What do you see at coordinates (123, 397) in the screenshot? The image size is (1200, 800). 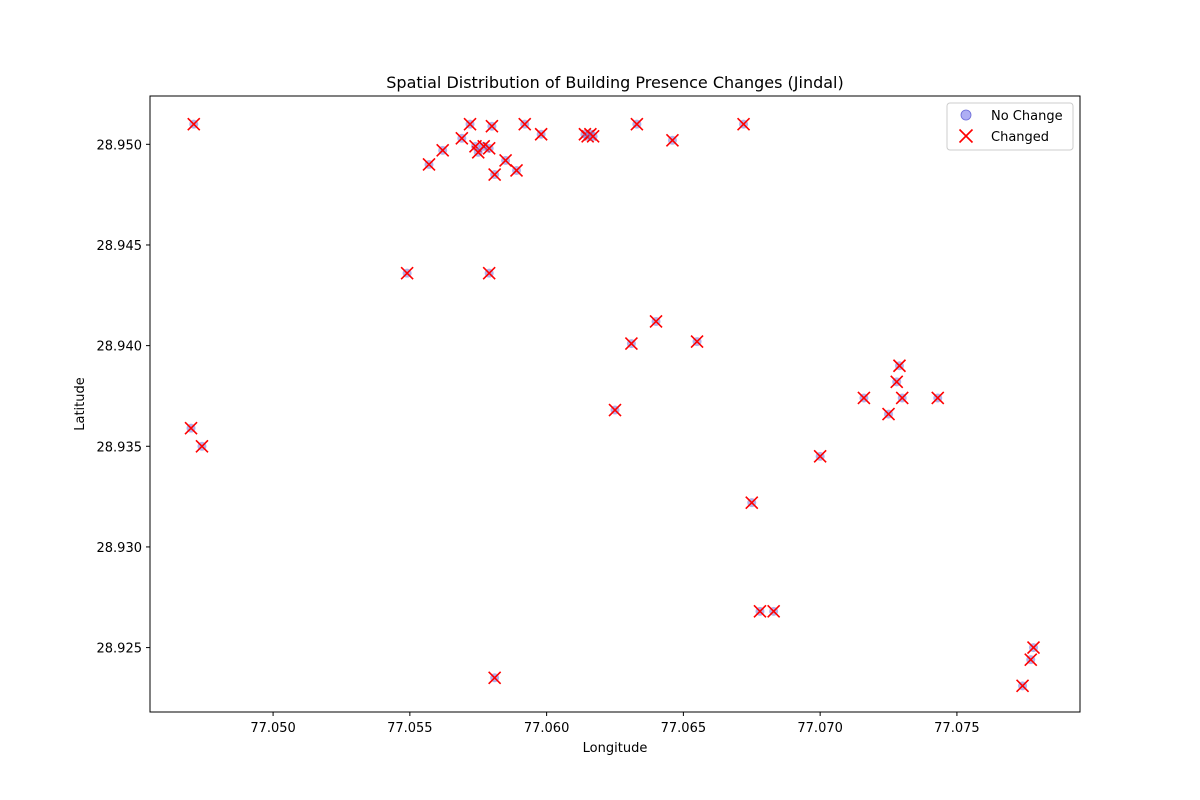 I see `y-axis: 28.925 28.930 28.935 28.940 28.945 28.950` at bounding box center [123, 397].